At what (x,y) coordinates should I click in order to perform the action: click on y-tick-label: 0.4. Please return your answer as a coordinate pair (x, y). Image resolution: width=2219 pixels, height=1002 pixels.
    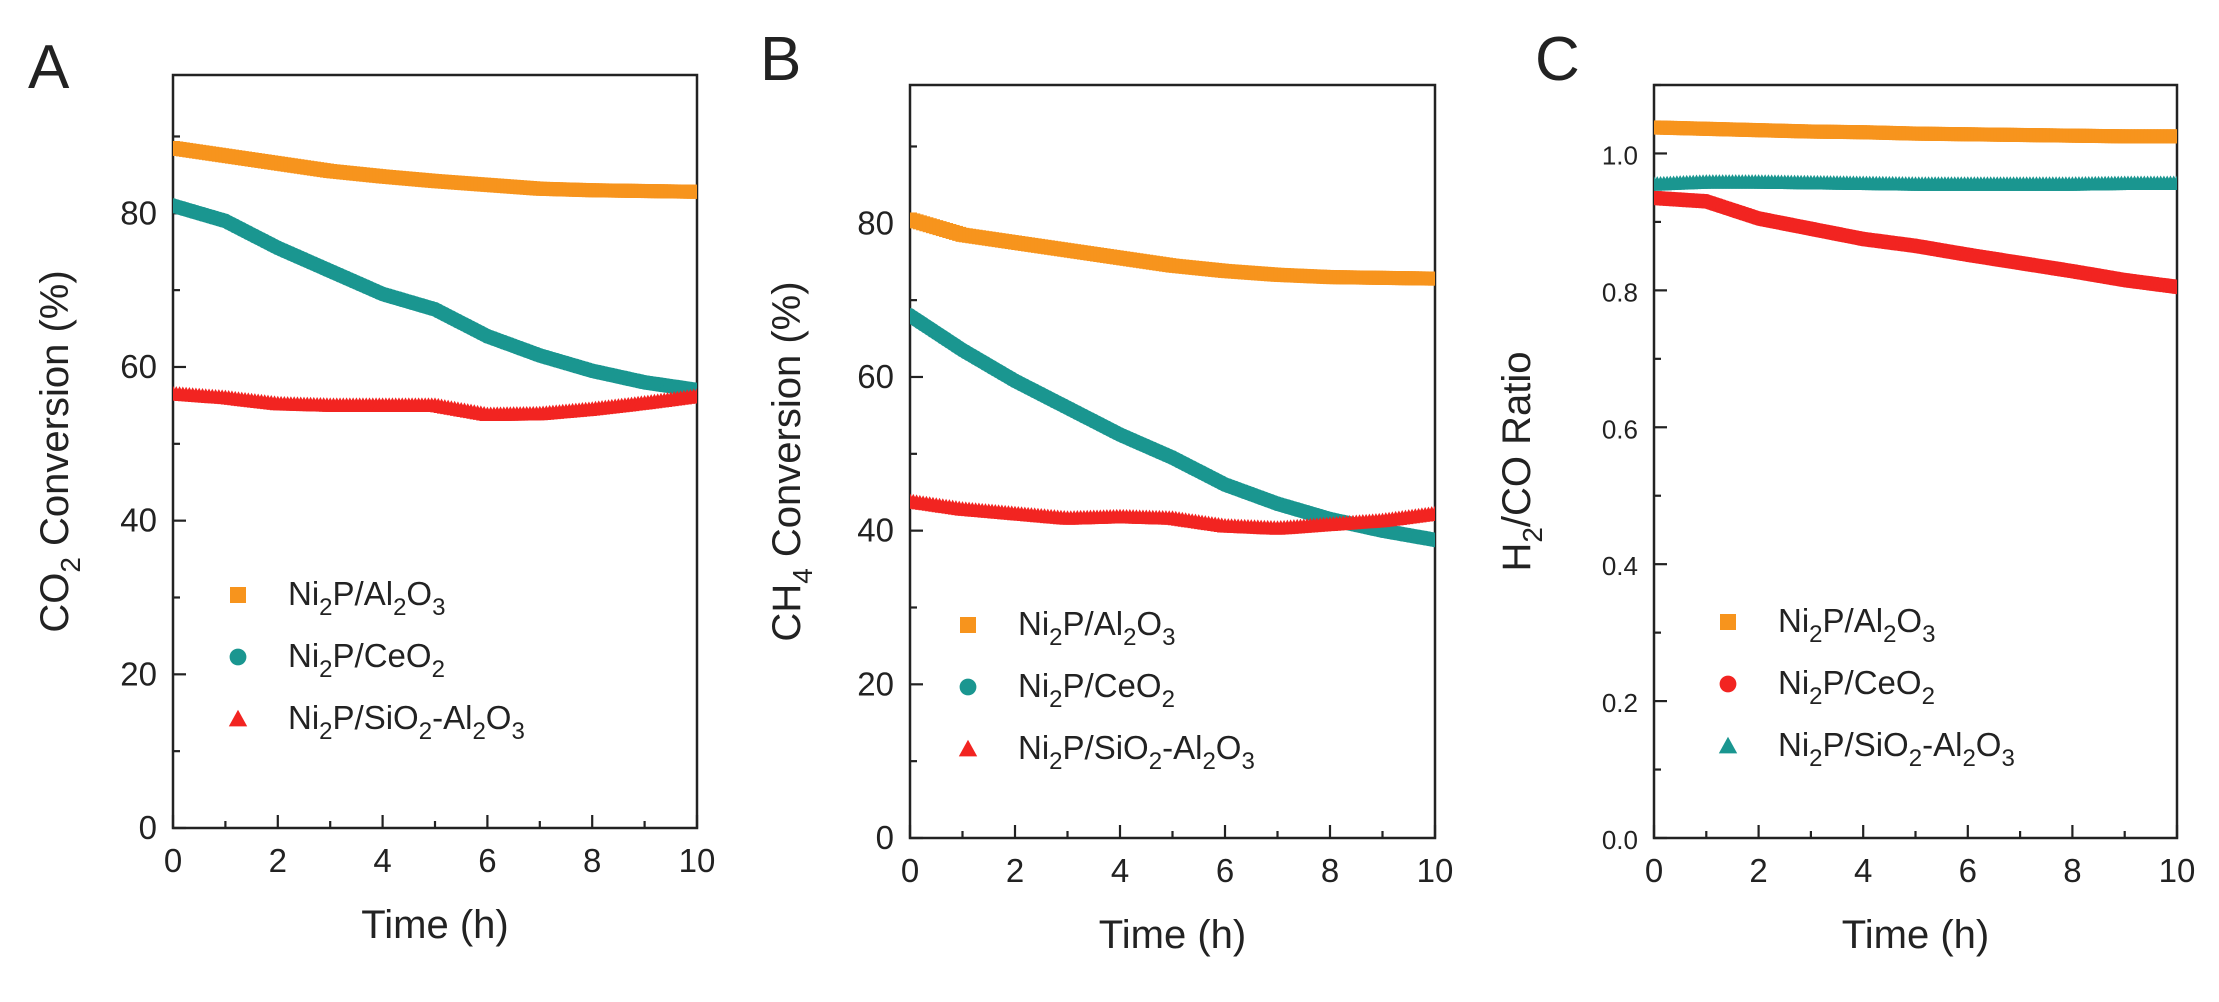
    Looking at the image, I should click on (1620, 566).